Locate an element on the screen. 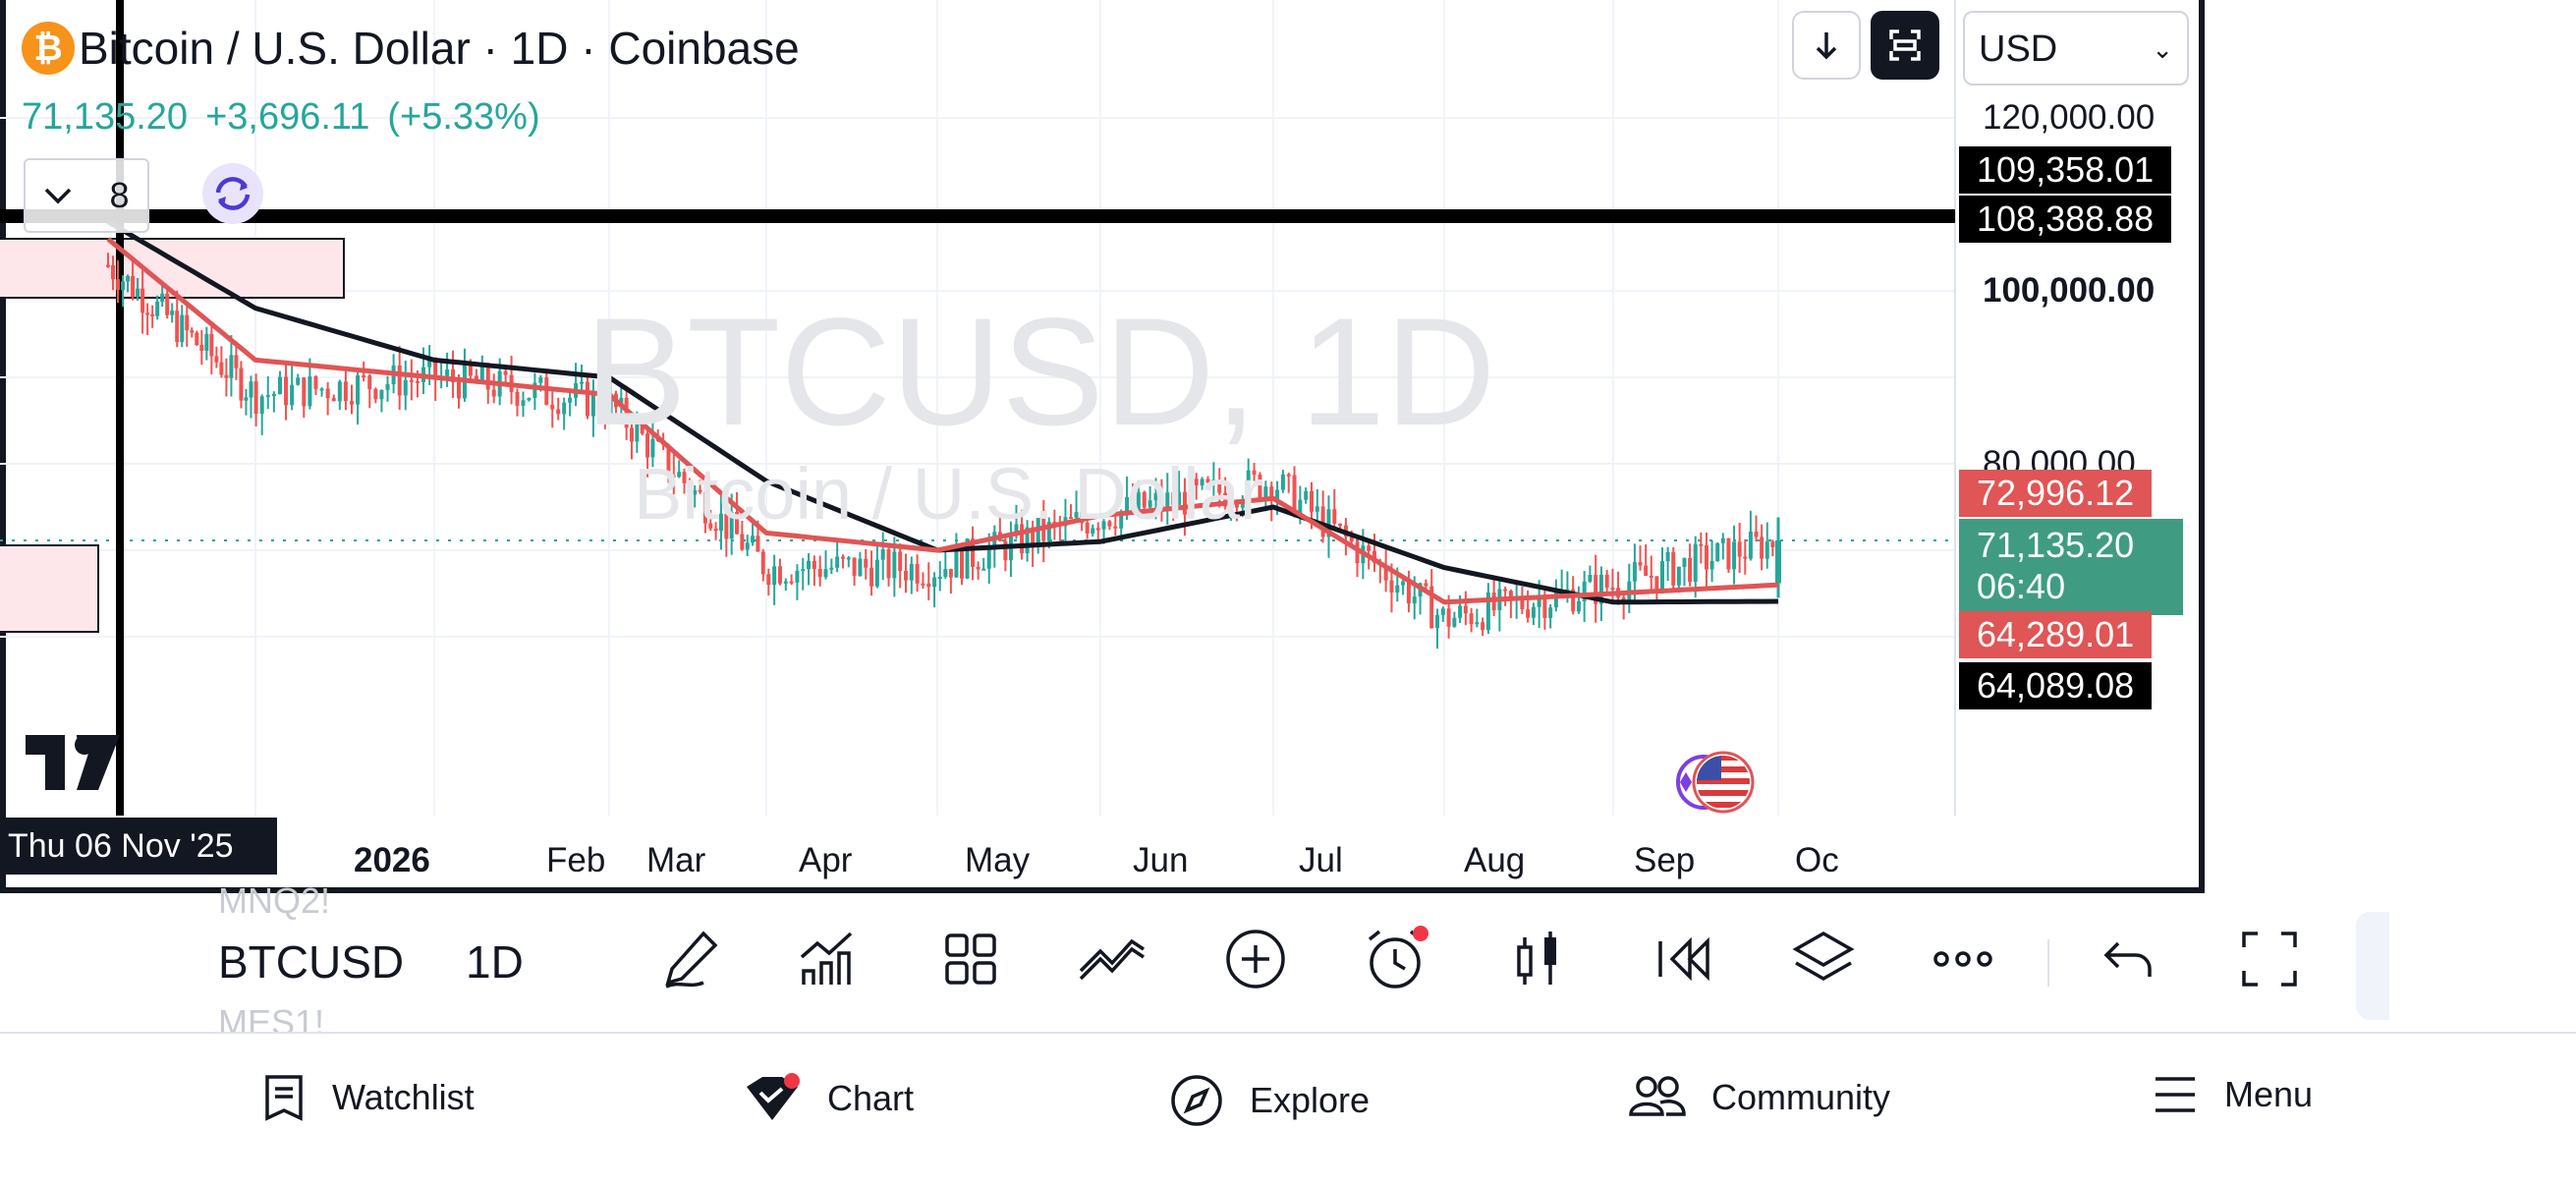  symbol-button: BTCUSD is located at coordinates (311, 962).